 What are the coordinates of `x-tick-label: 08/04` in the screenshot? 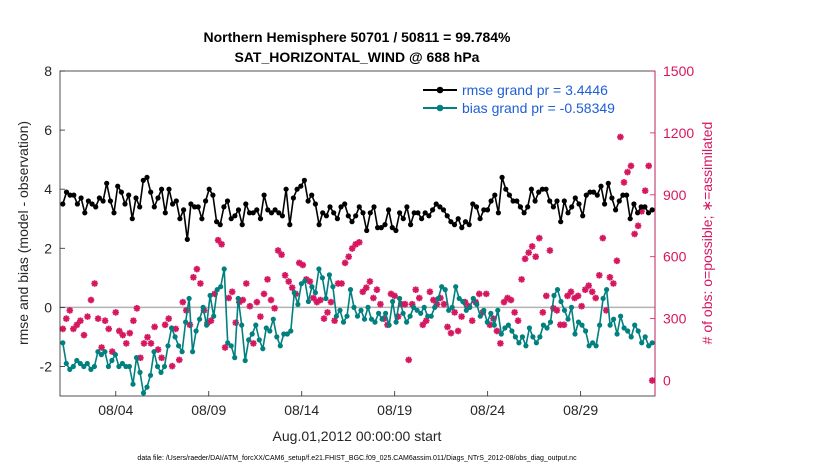 It's located at (115, 410).